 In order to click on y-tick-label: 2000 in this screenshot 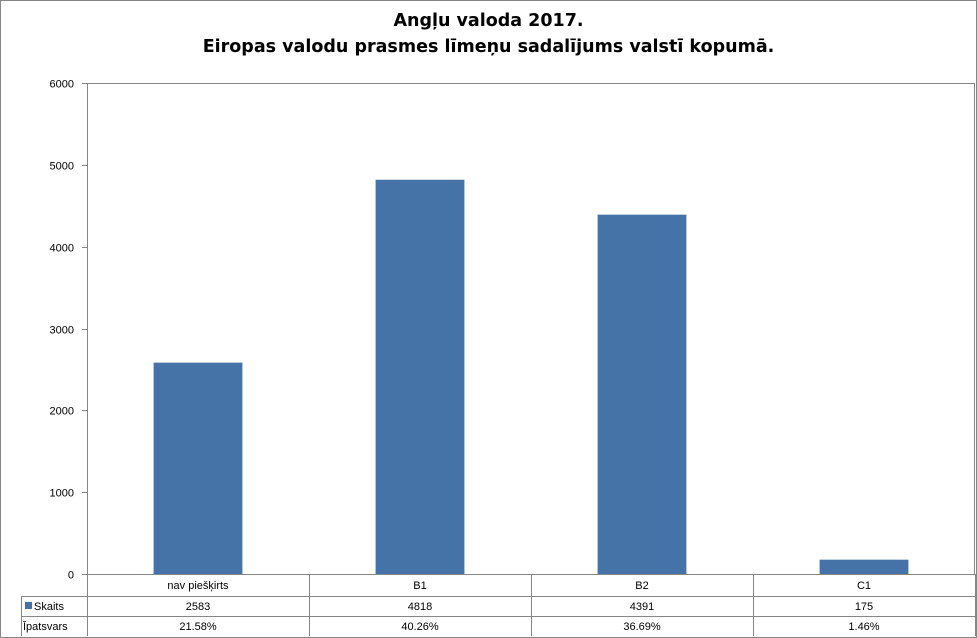, I will do `click(62, 412)`.